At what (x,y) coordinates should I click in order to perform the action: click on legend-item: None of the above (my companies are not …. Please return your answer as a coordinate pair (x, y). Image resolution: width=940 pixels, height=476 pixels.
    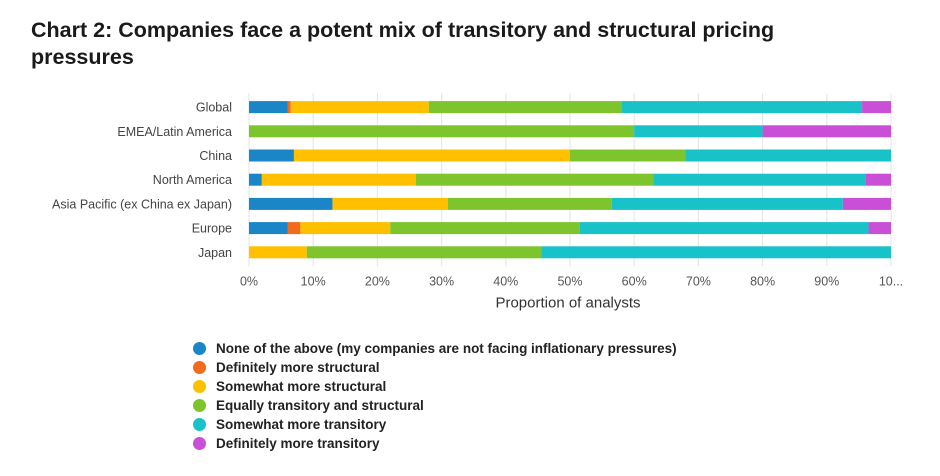
    Looking at the image, I should click on (435, 348).